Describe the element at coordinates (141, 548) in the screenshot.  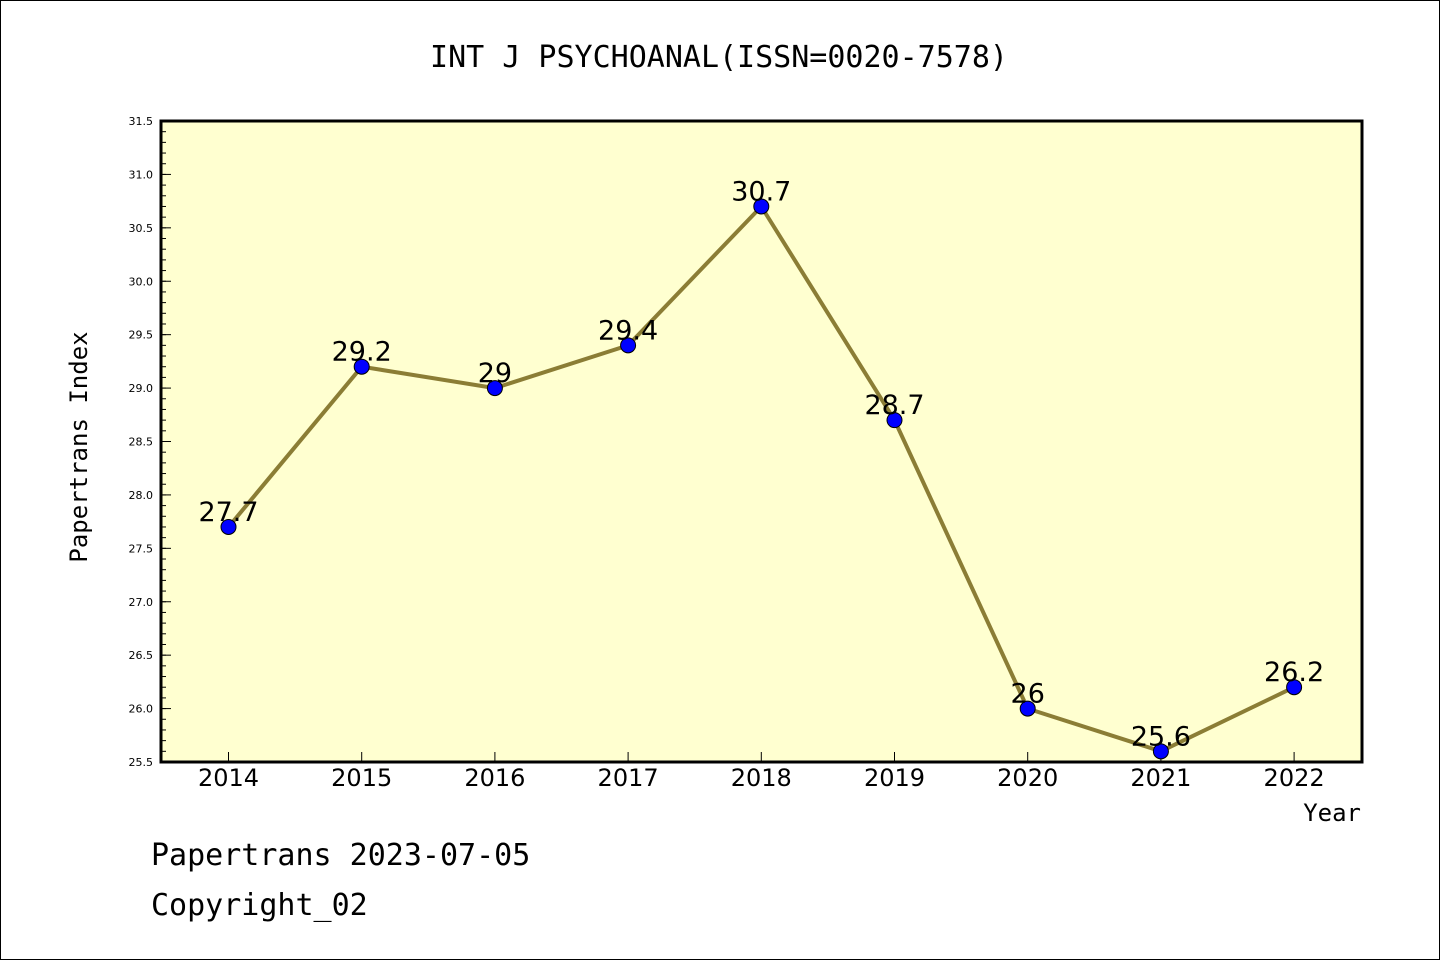
I see `y-tick-label: 27.5` at that location.